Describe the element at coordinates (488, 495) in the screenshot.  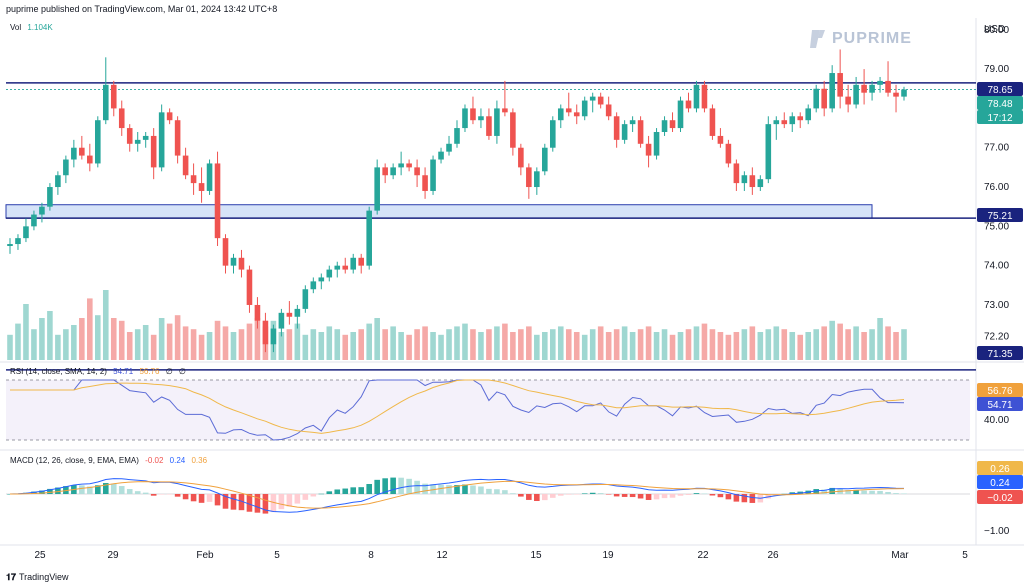
I see `macd-panel-graph` at that location.